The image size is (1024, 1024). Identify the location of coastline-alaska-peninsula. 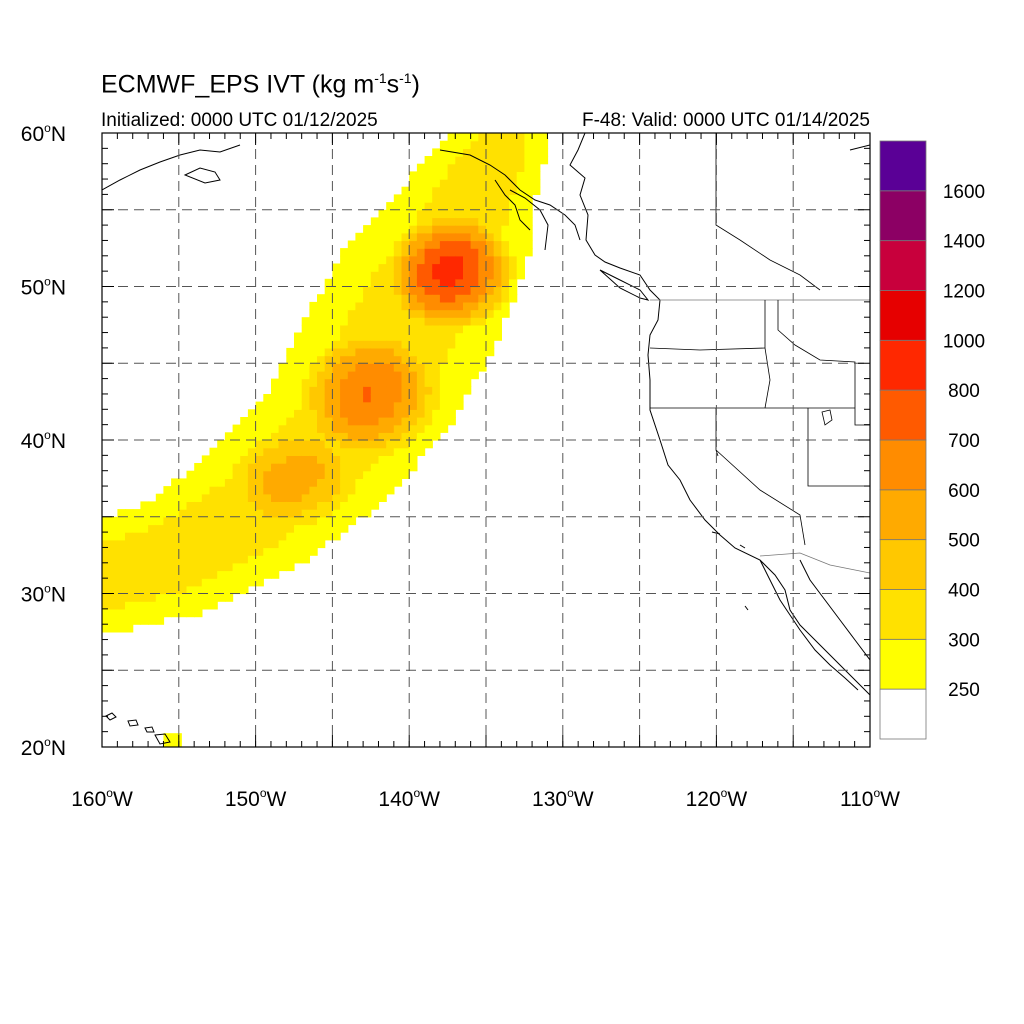
(171, 167).